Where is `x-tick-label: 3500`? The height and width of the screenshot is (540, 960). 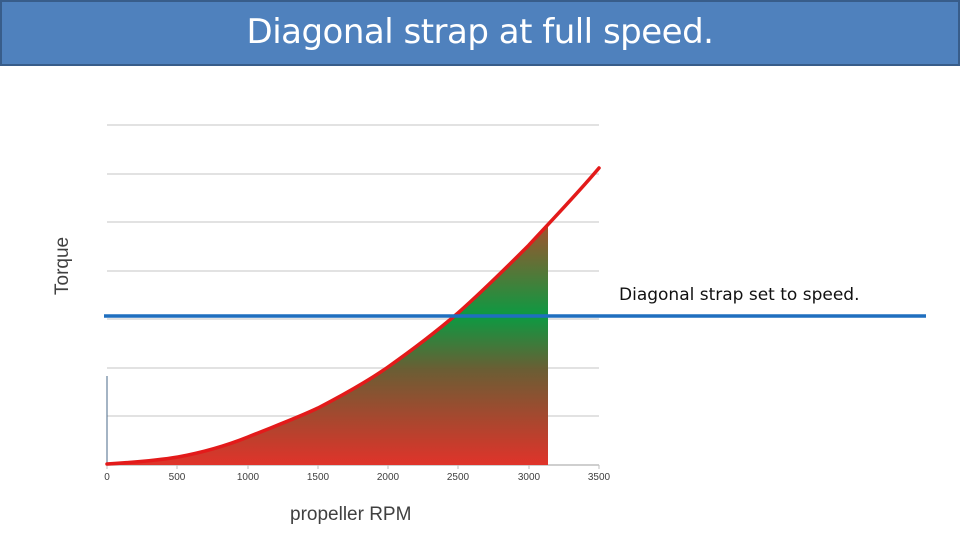 x-tick-label: 3500 is located at coordinates (599, 477).